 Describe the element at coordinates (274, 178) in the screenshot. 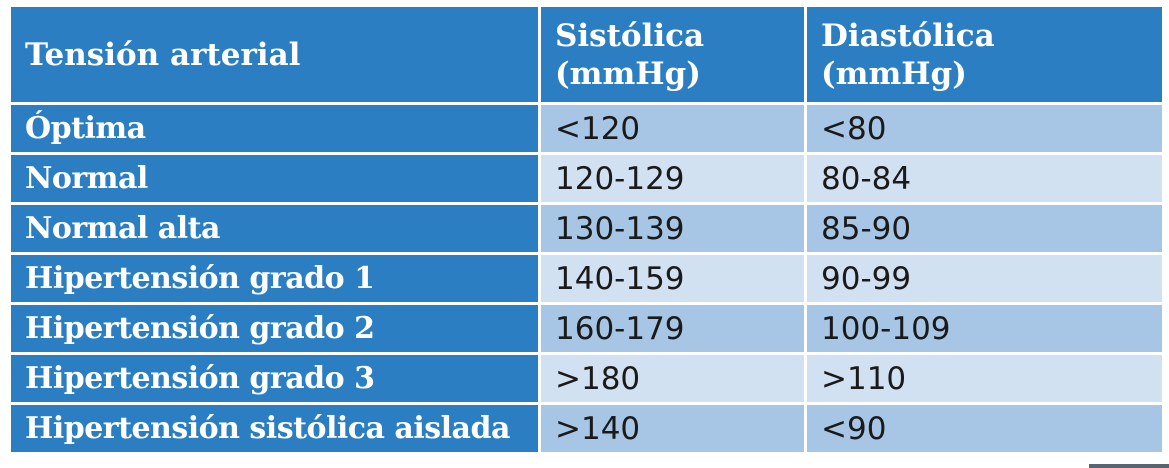

I see `row-label: Normal` at that location.